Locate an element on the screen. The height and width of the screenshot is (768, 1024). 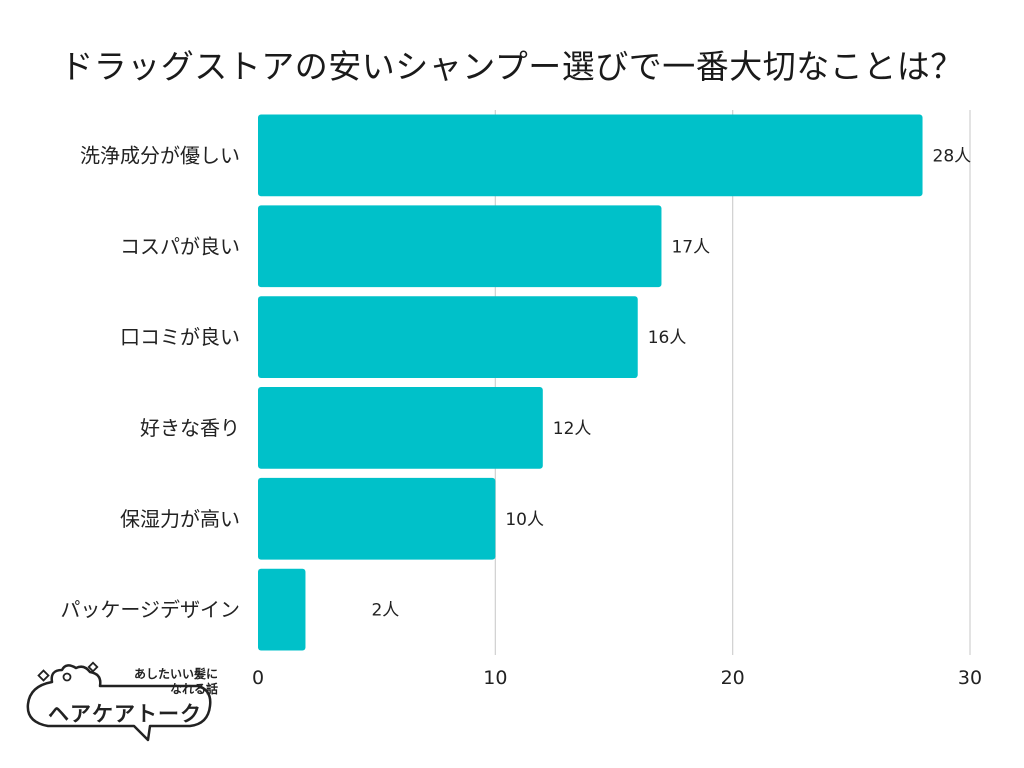
category-label: 洗浄成分が優しい is located at coordinates (160, 155).